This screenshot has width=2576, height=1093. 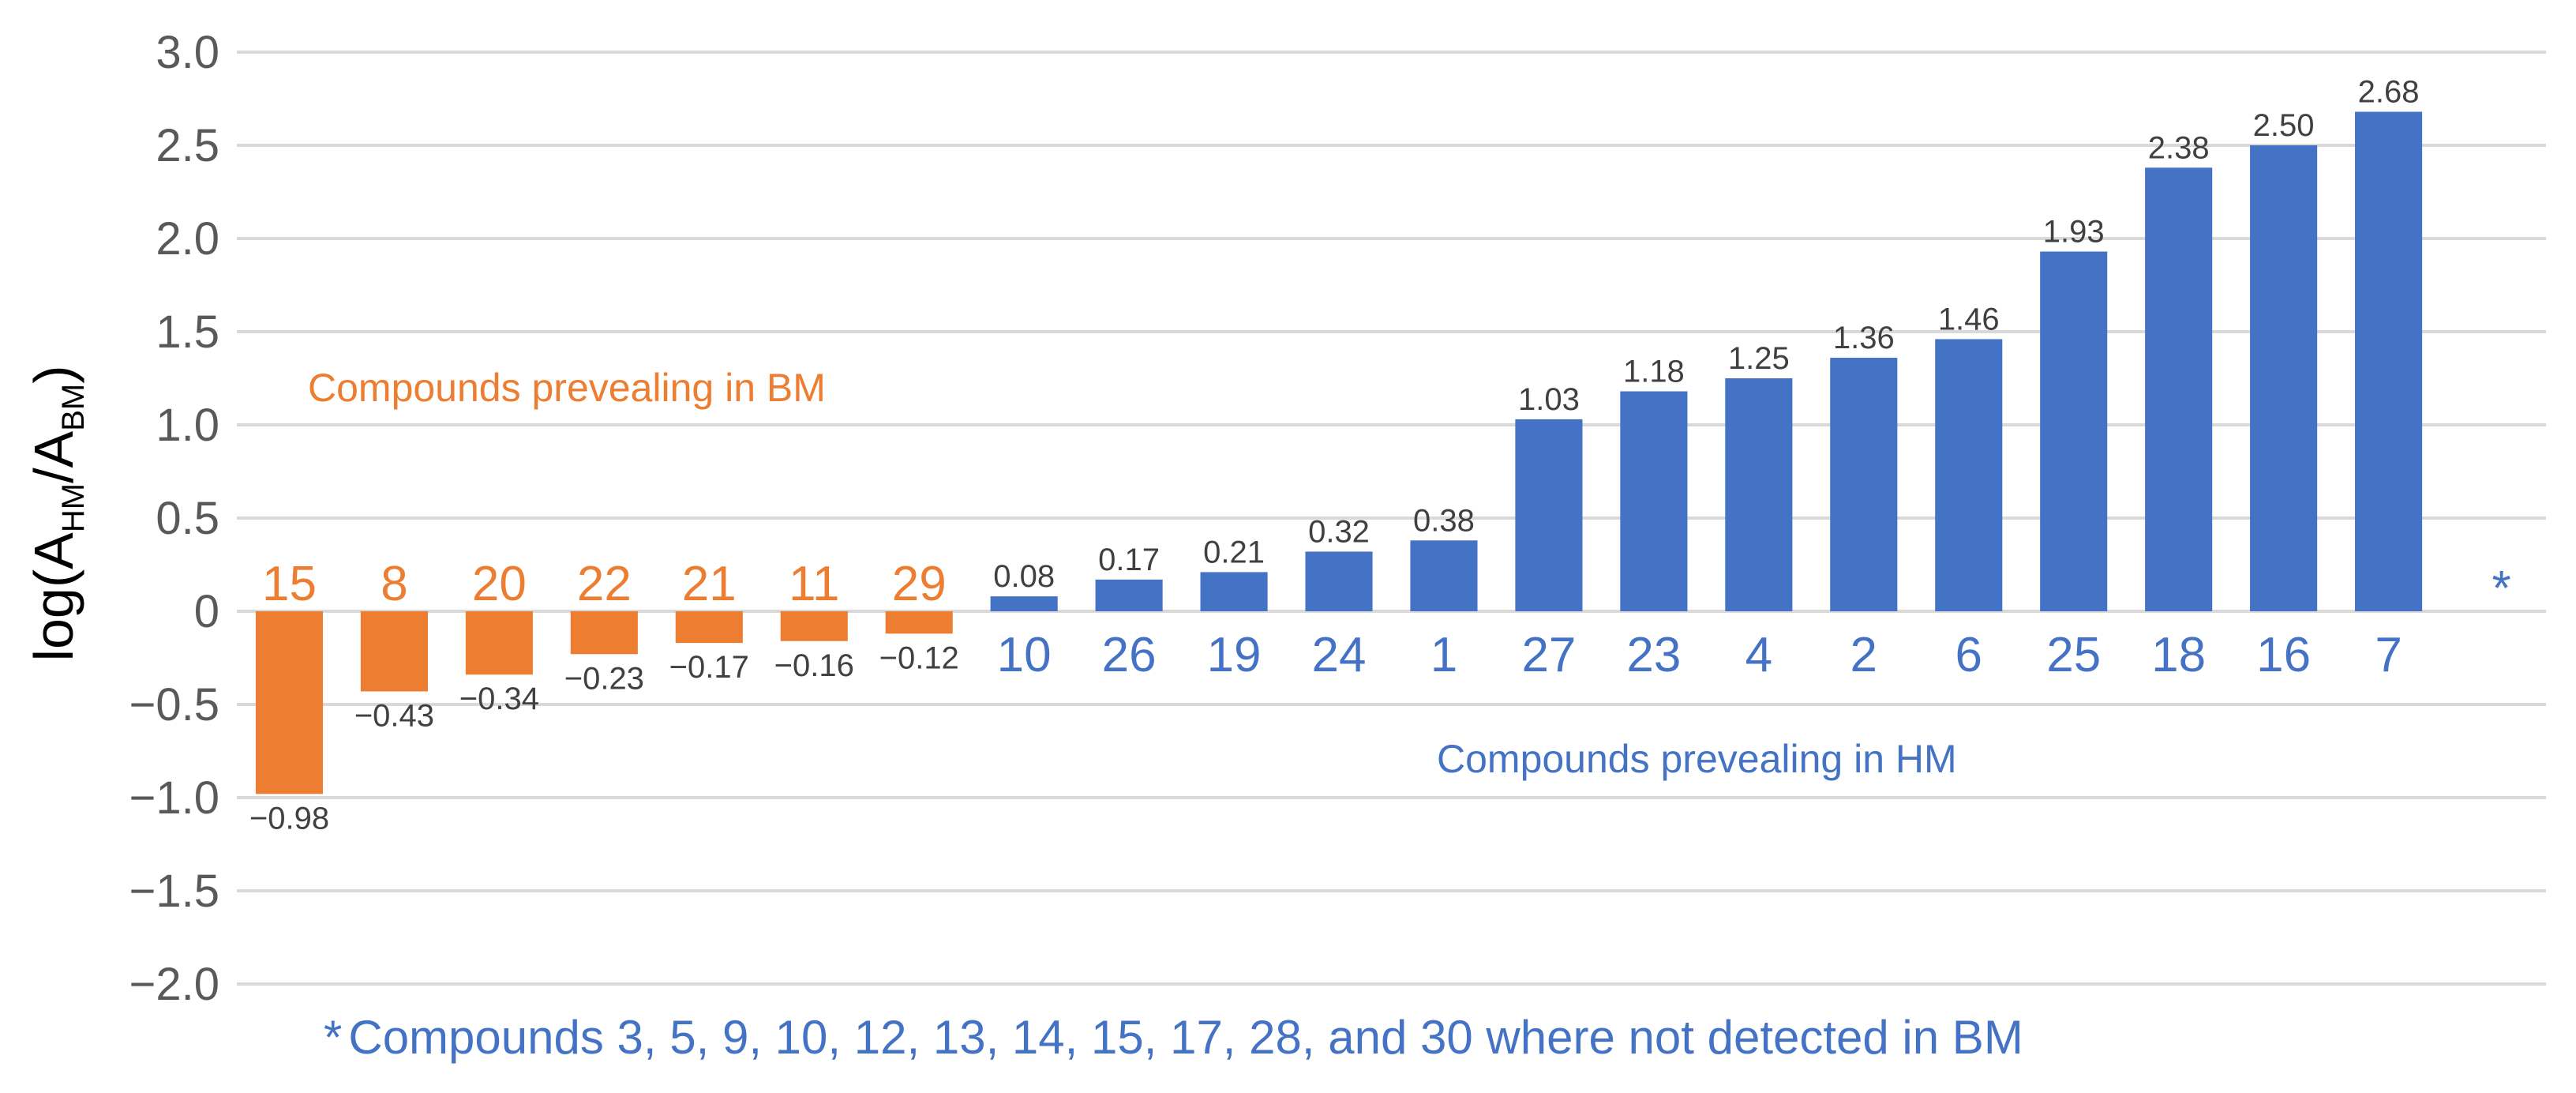 I want to click on category-label-6: 6, so click(x=1968, y=655).